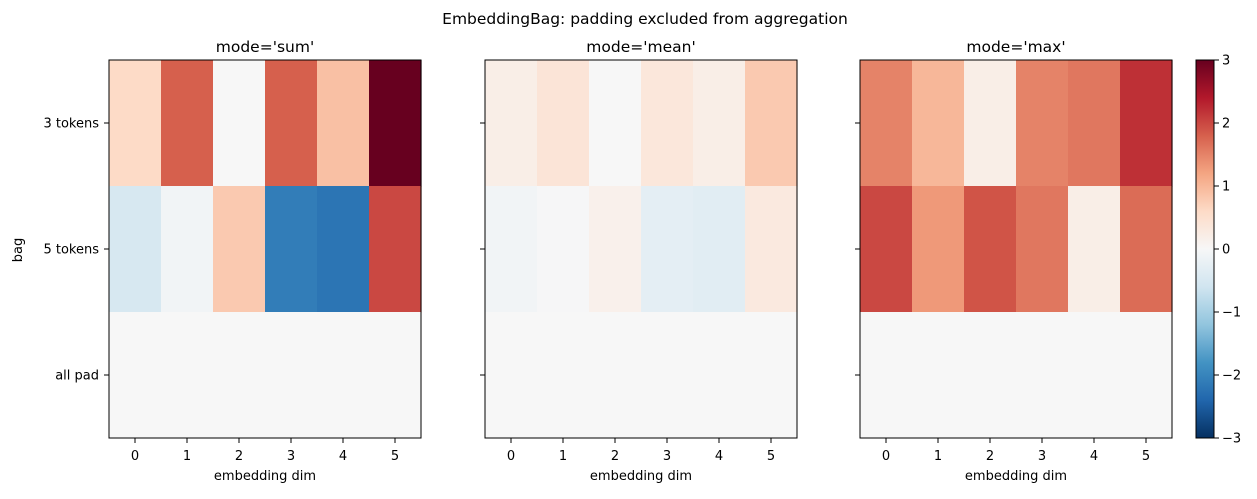  What do you see at coordinates (77, 376) in the screenshot?
I see `y-tick-label: all pad` at bounding box center [77, 376].